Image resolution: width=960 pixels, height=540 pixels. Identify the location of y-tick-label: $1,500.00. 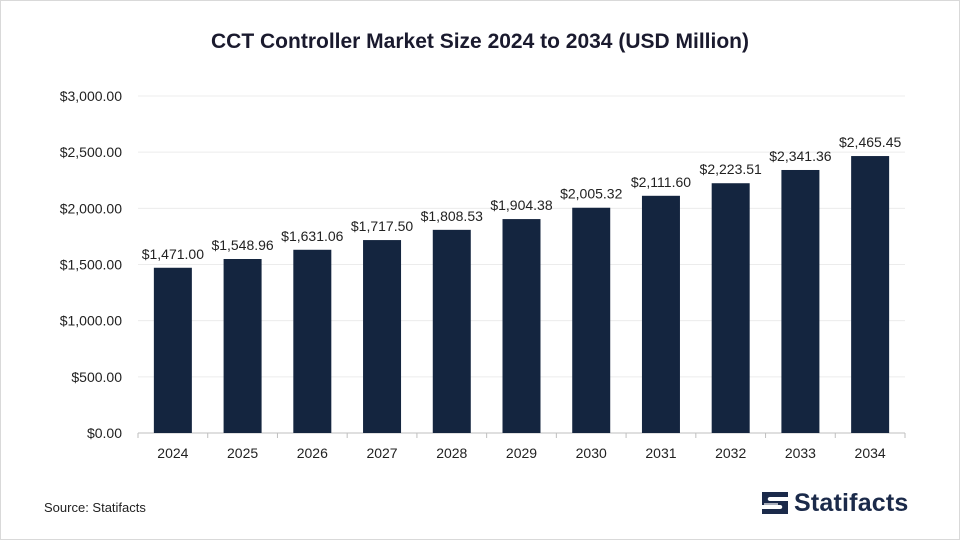
(91, 265).